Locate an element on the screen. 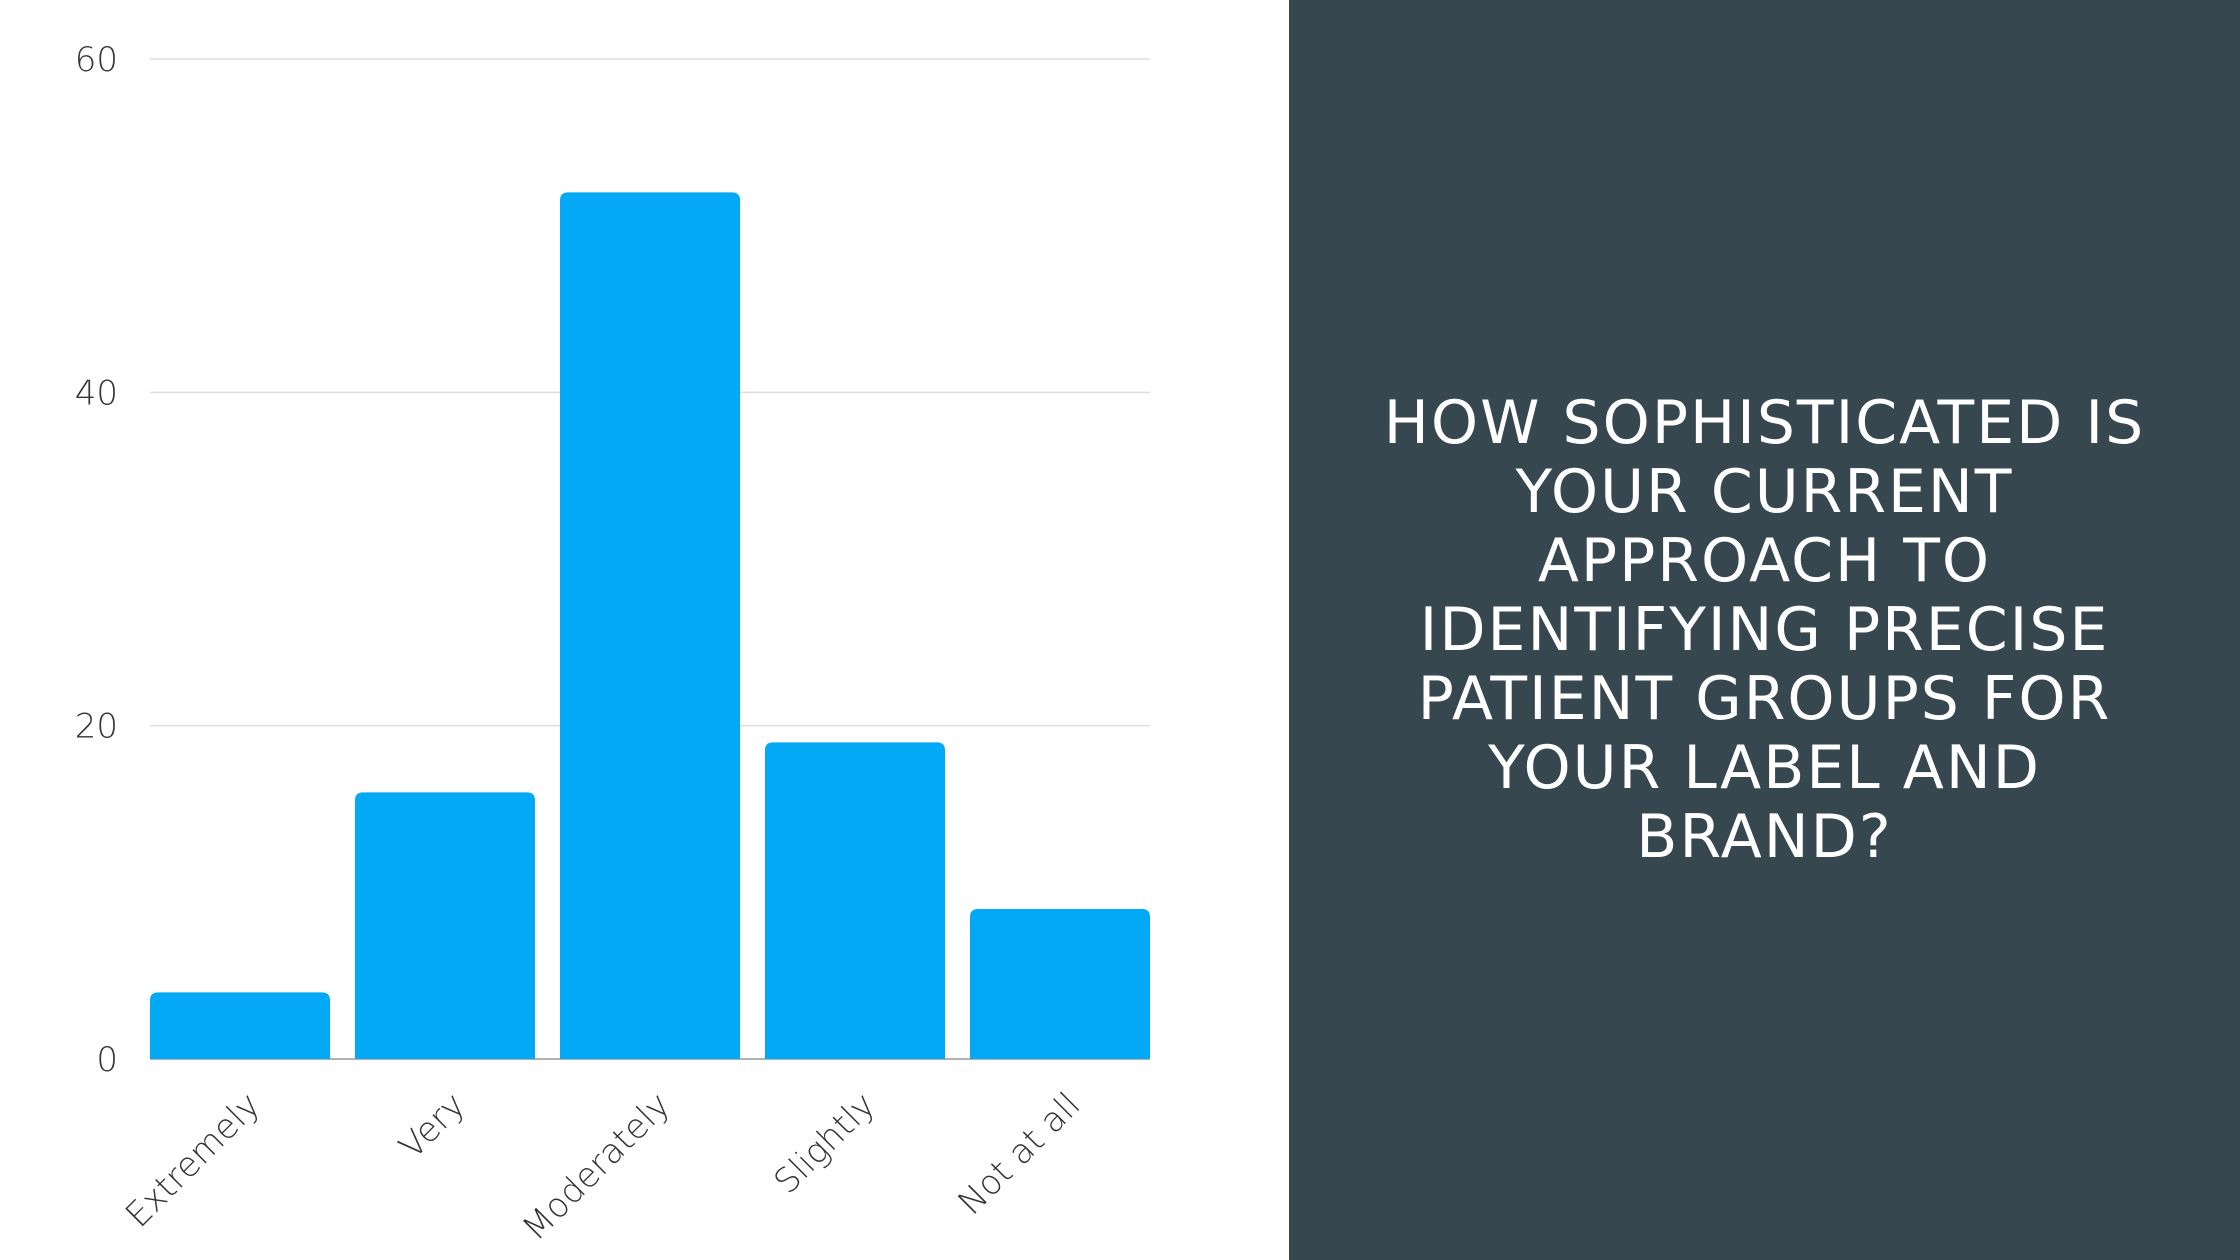 The height and width of the screenshot is (1260, 2240). y-tick-label: 20 is located at coordinates (96, 727).